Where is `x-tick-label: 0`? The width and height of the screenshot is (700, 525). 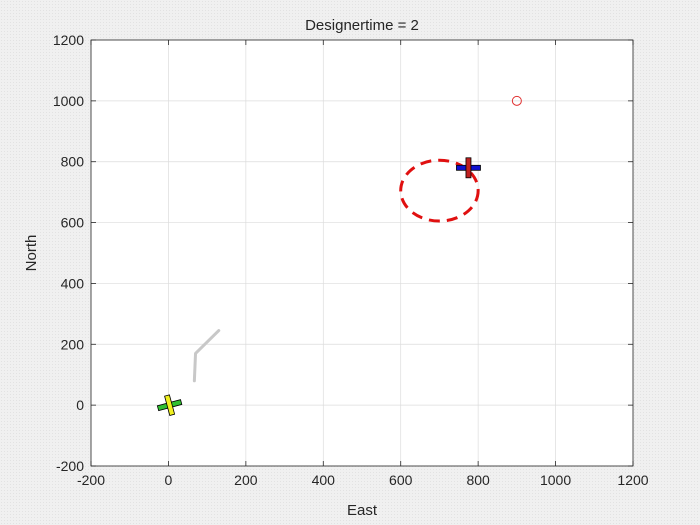
x-tick-label: 0 is located at coordinates (169, 480).